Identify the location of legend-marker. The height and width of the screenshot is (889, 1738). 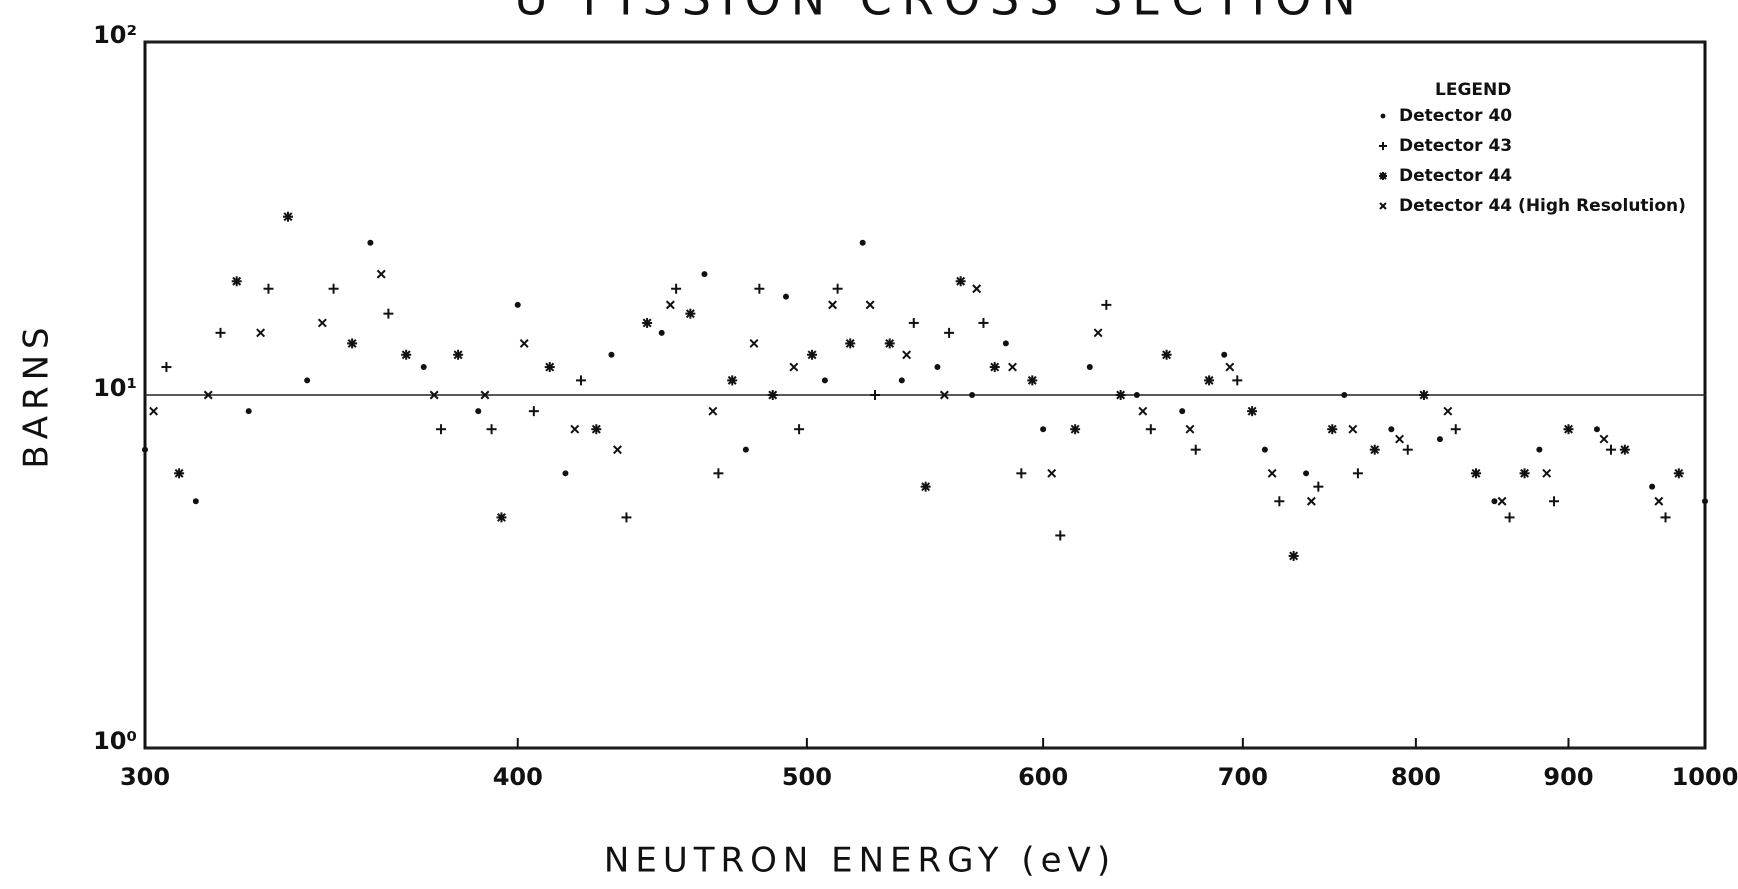
(1383, 116).